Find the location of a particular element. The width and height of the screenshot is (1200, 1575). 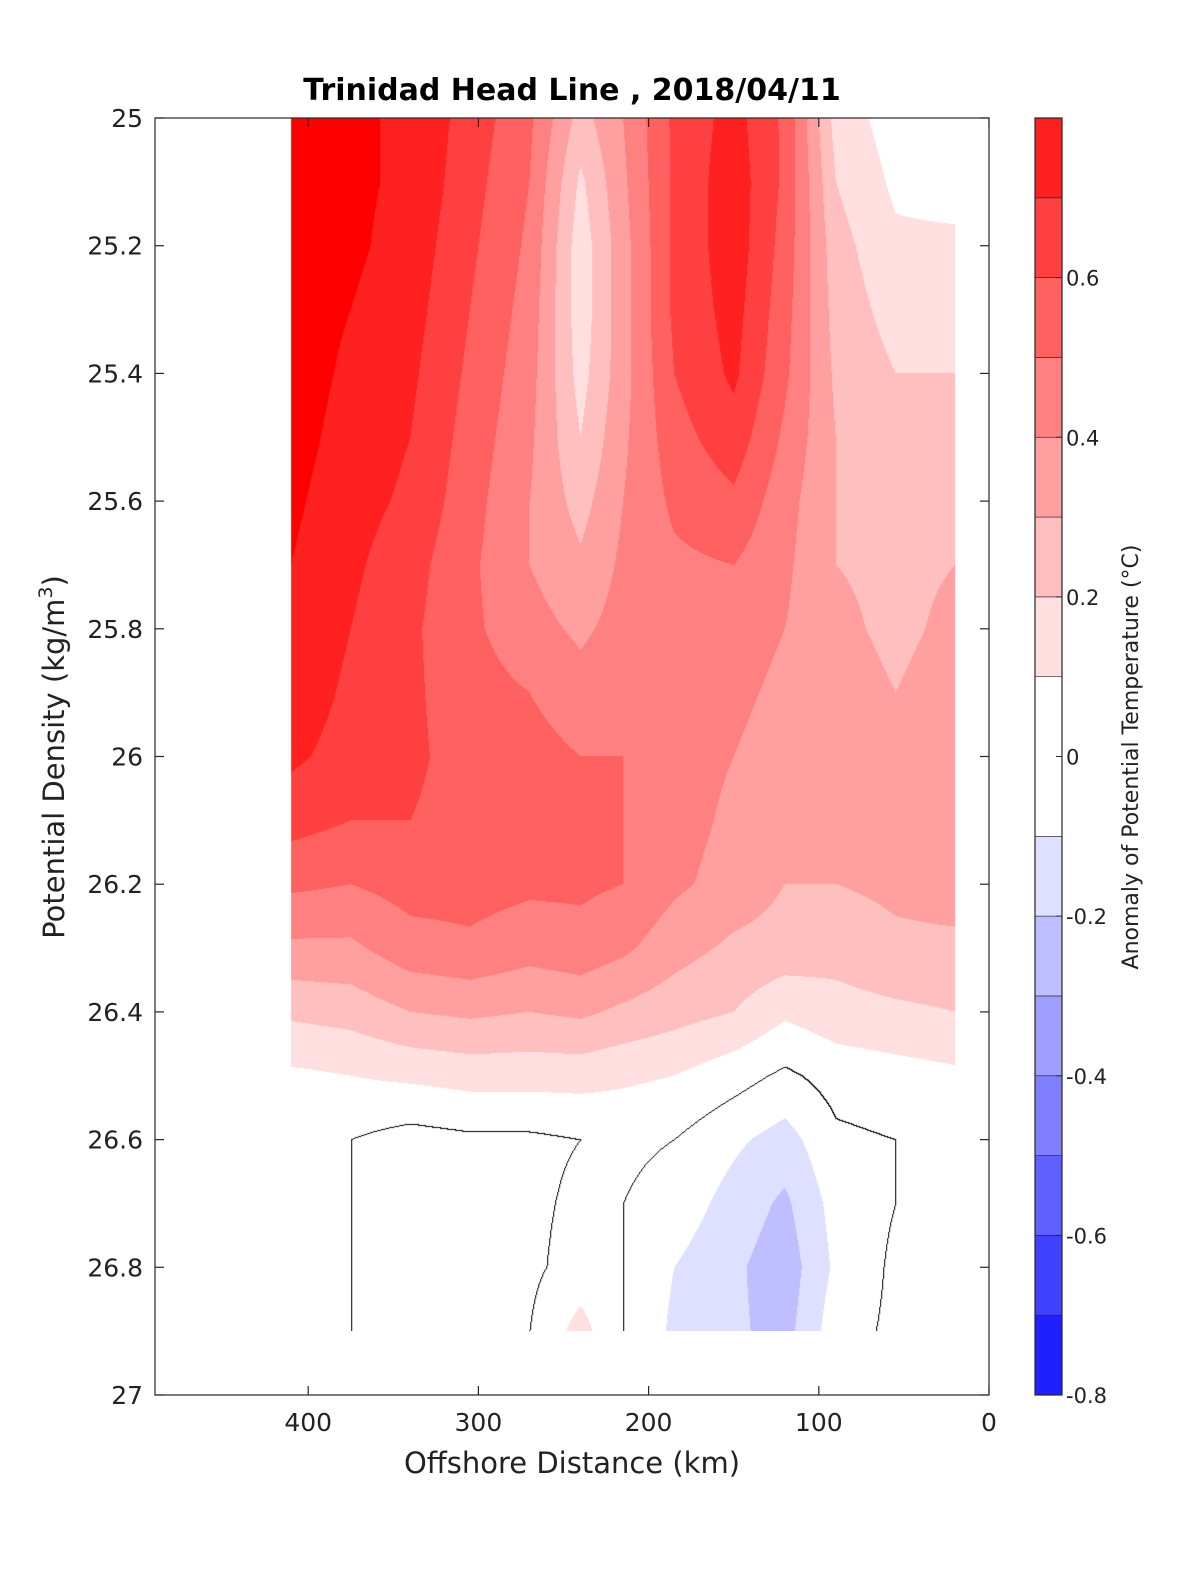

colorbar-tick-label: 0.2 is located at coordinates (1082, 598).